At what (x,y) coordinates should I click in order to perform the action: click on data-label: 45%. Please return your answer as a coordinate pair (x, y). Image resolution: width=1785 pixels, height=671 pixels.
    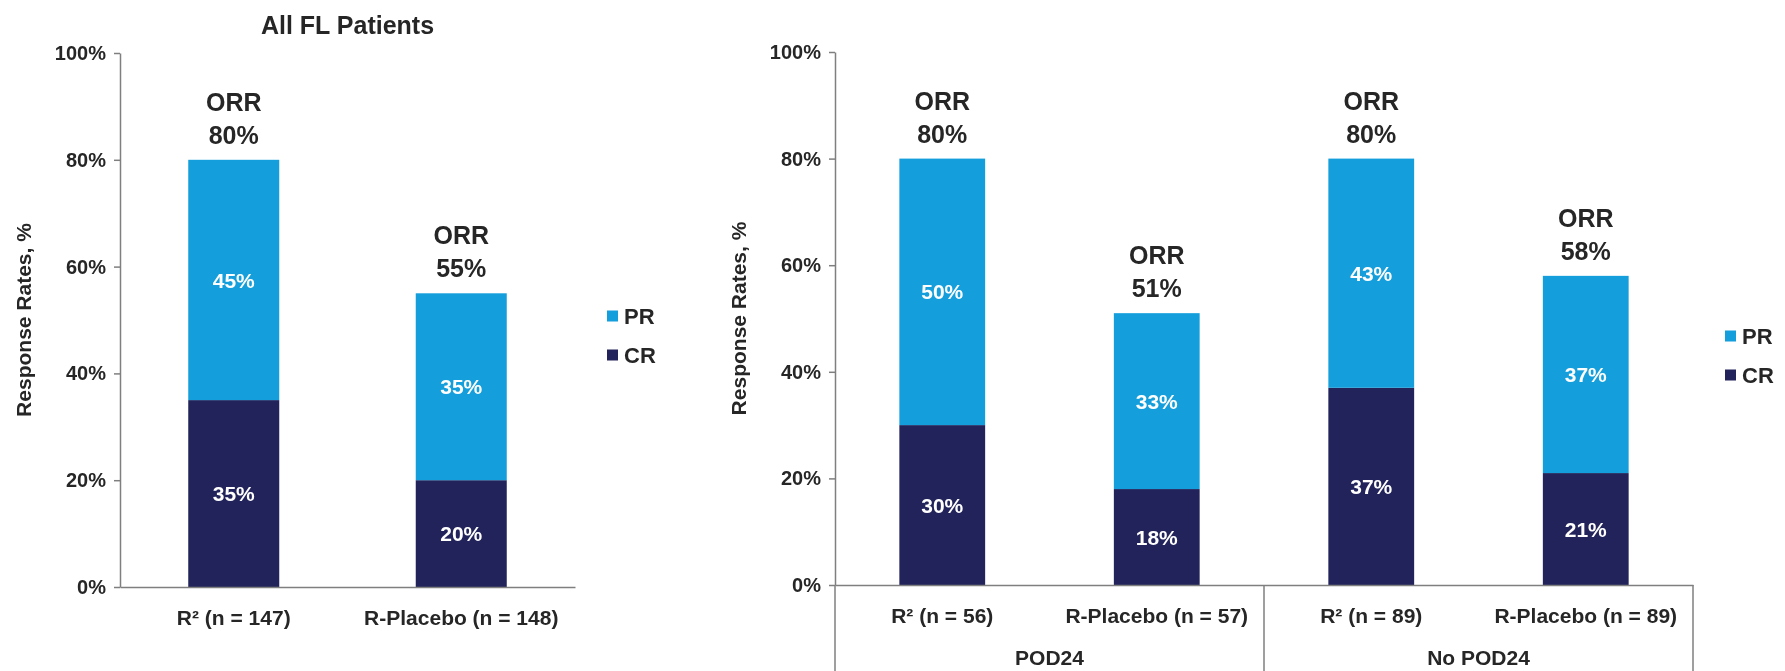
    Looking at the image, I should click on (234, 280).